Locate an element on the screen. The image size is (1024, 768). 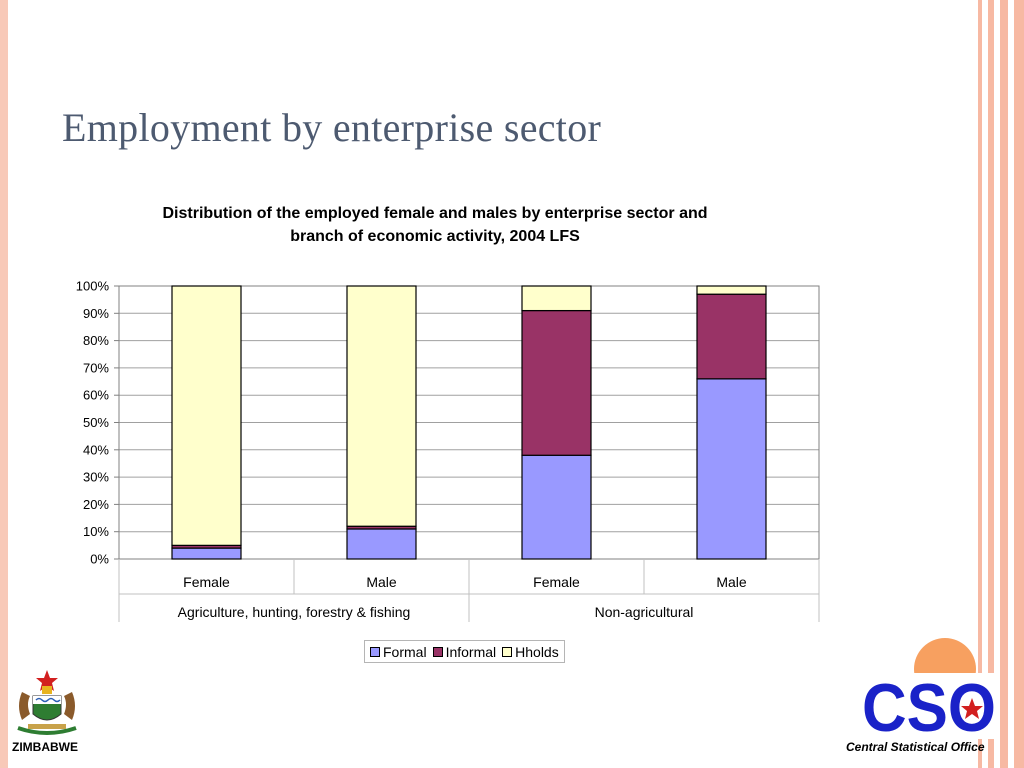
cso-logo-icon: CSO is located at coordinates (929, 708).